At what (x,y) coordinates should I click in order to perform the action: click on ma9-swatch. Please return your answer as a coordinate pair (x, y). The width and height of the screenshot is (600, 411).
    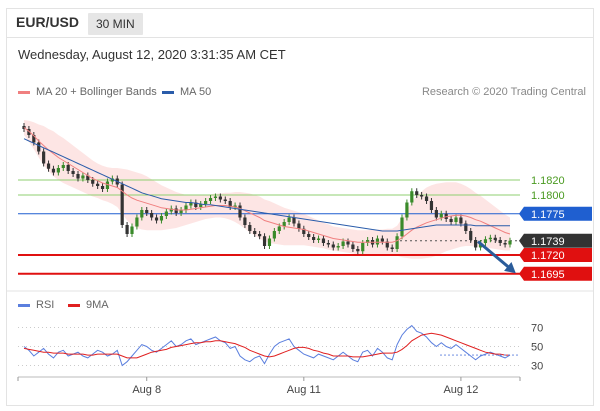
    Looking at the image, I should click on (74, 305).